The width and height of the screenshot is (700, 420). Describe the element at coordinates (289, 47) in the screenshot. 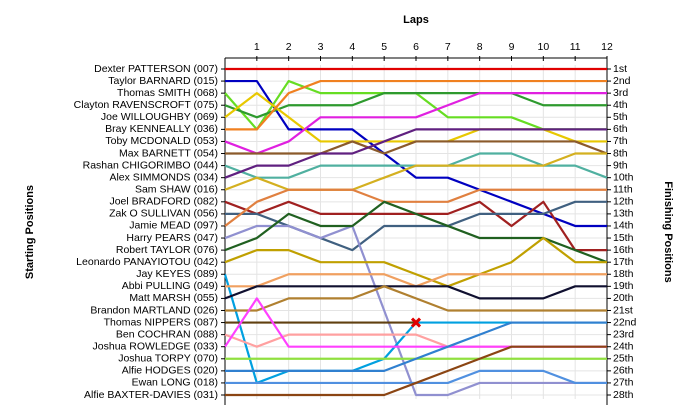

I see `x-tick-label: 2` at that location.